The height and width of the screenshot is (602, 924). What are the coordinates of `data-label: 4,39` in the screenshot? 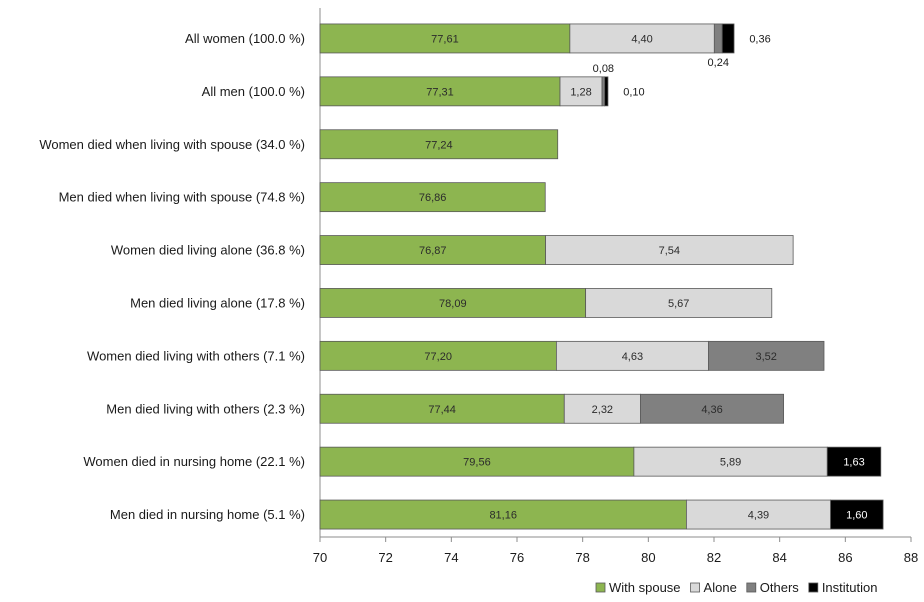 It's located at (758, 516).